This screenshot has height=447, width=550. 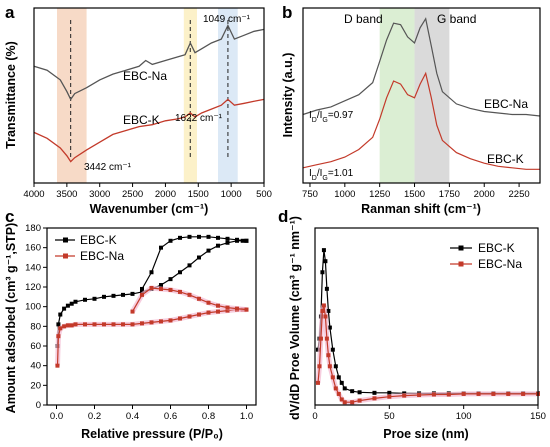 I want to click on d-band-label: D band, so click(x=363, y=19).